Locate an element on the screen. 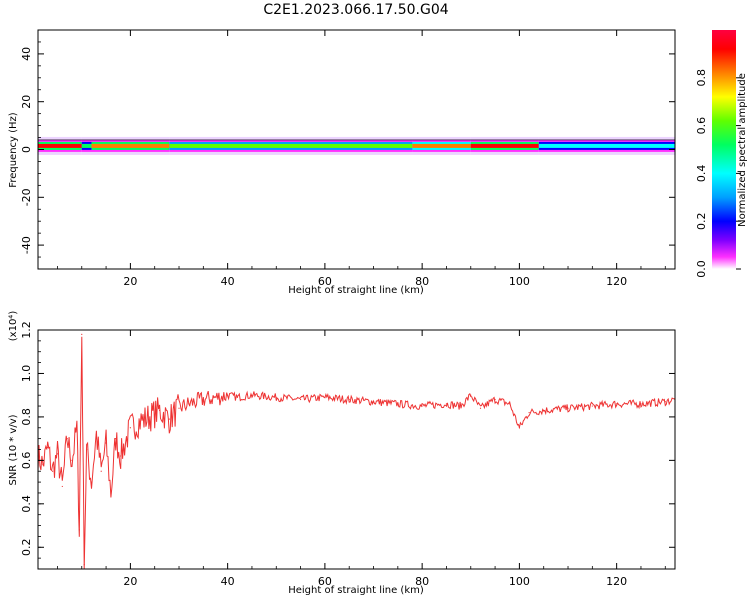  spectrogram-band is located at coordinates (356, 145).